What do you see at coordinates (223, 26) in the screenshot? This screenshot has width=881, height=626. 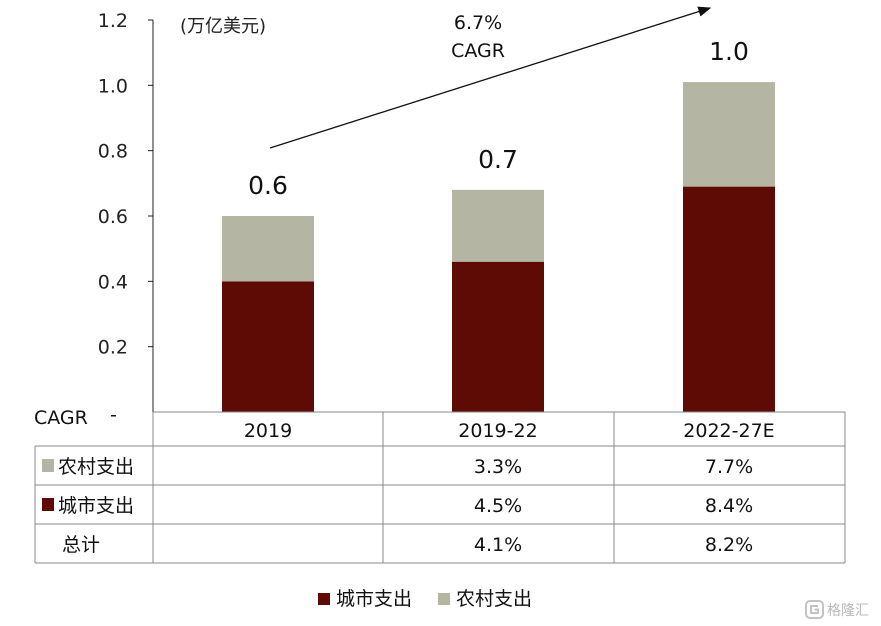 I see `unit-label: (万亿美元)` at bounding box center [223, 26].